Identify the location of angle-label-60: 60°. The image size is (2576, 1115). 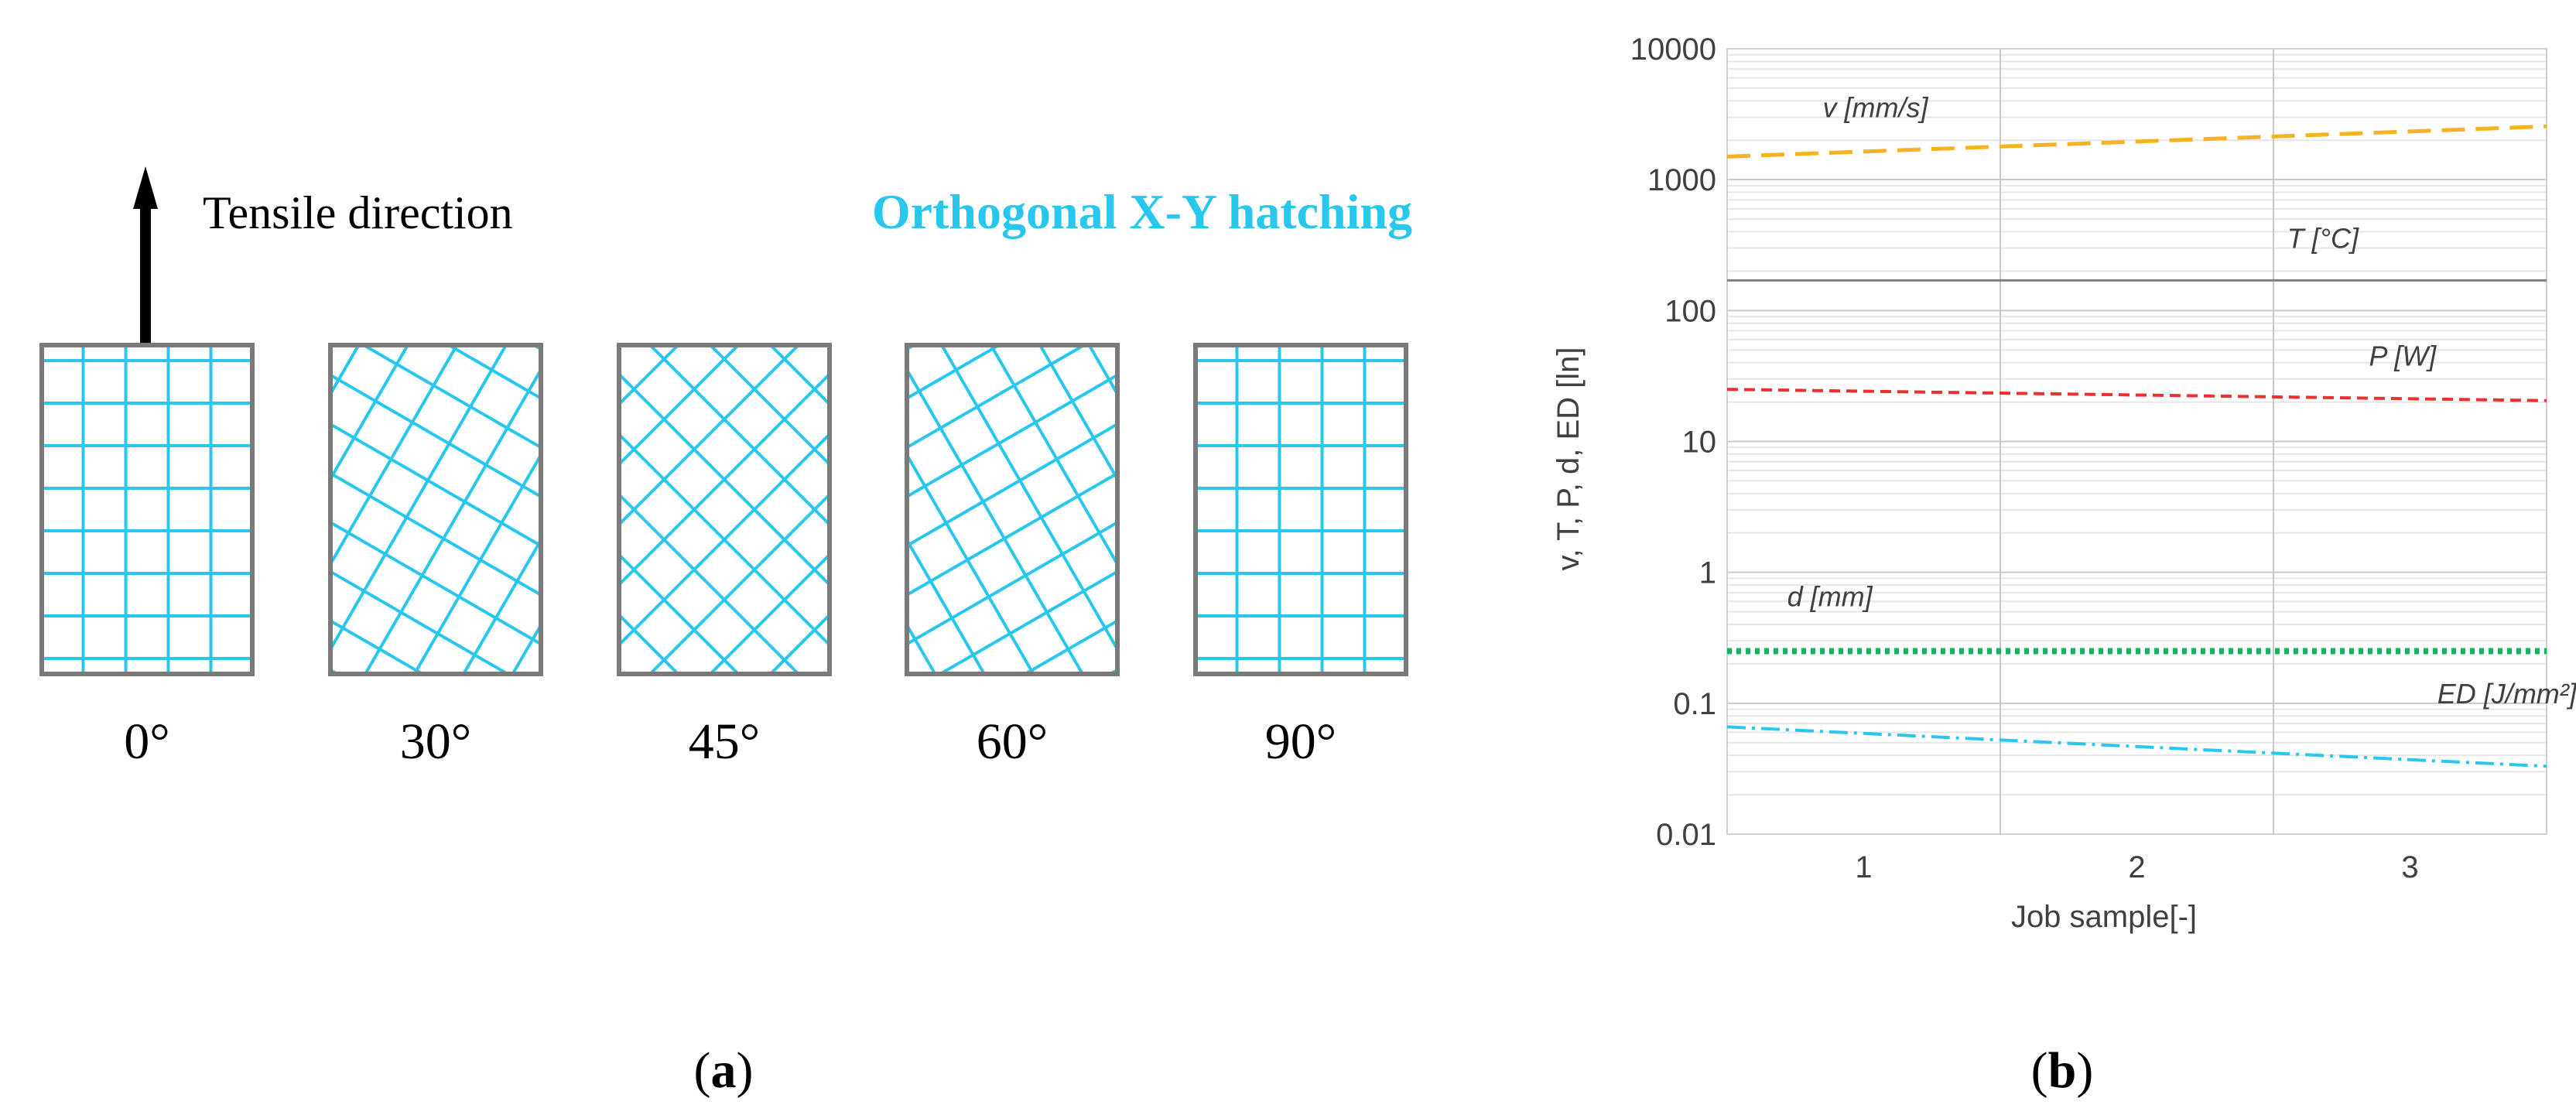
(1013, 741).